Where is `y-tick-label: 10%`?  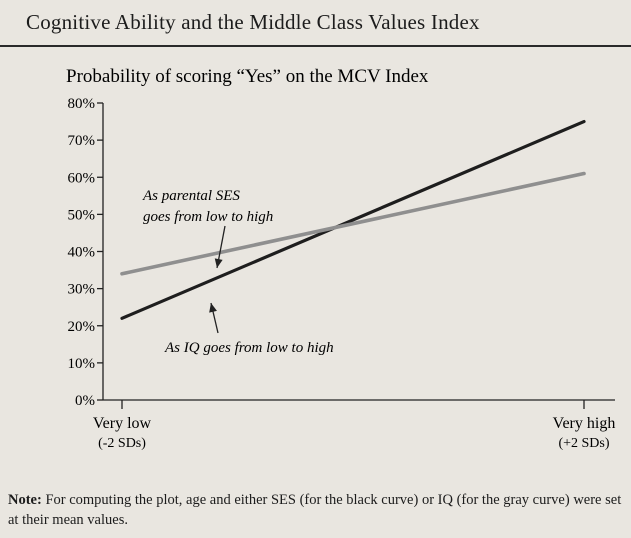
y-tick-label: 10% is located at coordinates (82, 364).